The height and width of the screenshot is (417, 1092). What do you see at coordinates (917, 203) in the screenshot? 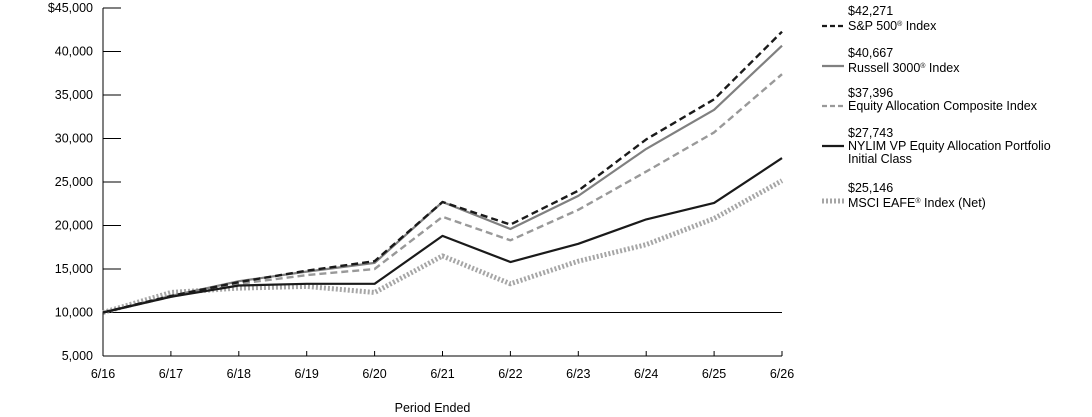
I see `legend-label-msci-eafe: MSCI EAFE® Index (Net)` at bounding box center [917, 203].